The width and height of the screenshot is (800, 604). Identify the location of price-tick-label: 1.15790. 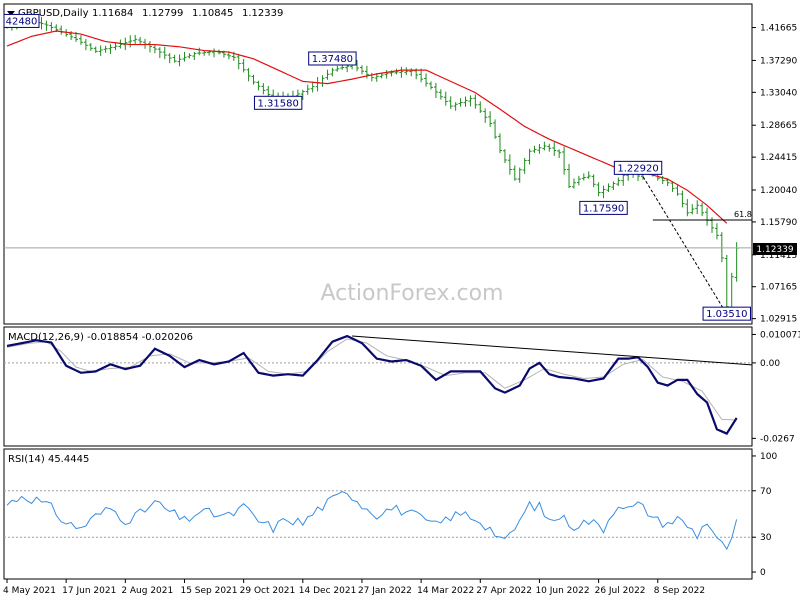
(778, 223).